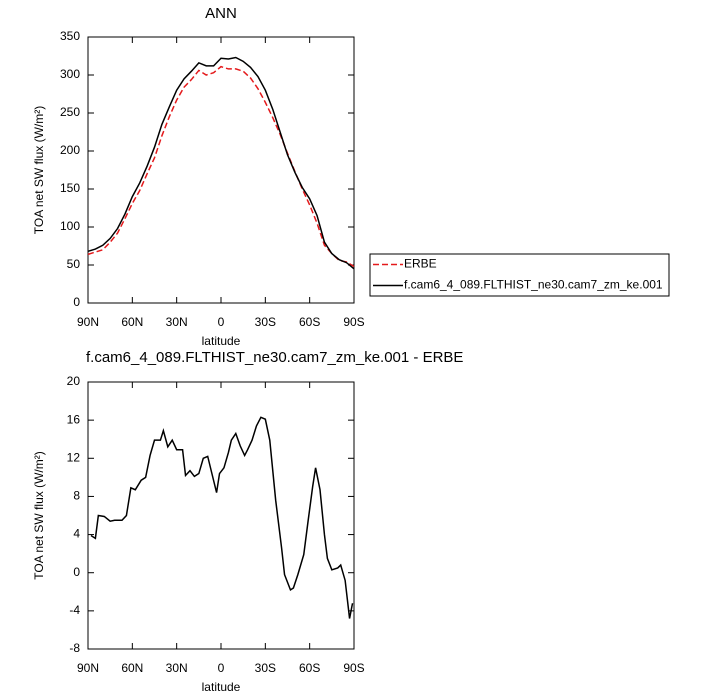 This screenshot has height=697, width=702. Describe the element at coordinates (70, 112) in the screenshot. I see `y-tick-label: 250` at that location.